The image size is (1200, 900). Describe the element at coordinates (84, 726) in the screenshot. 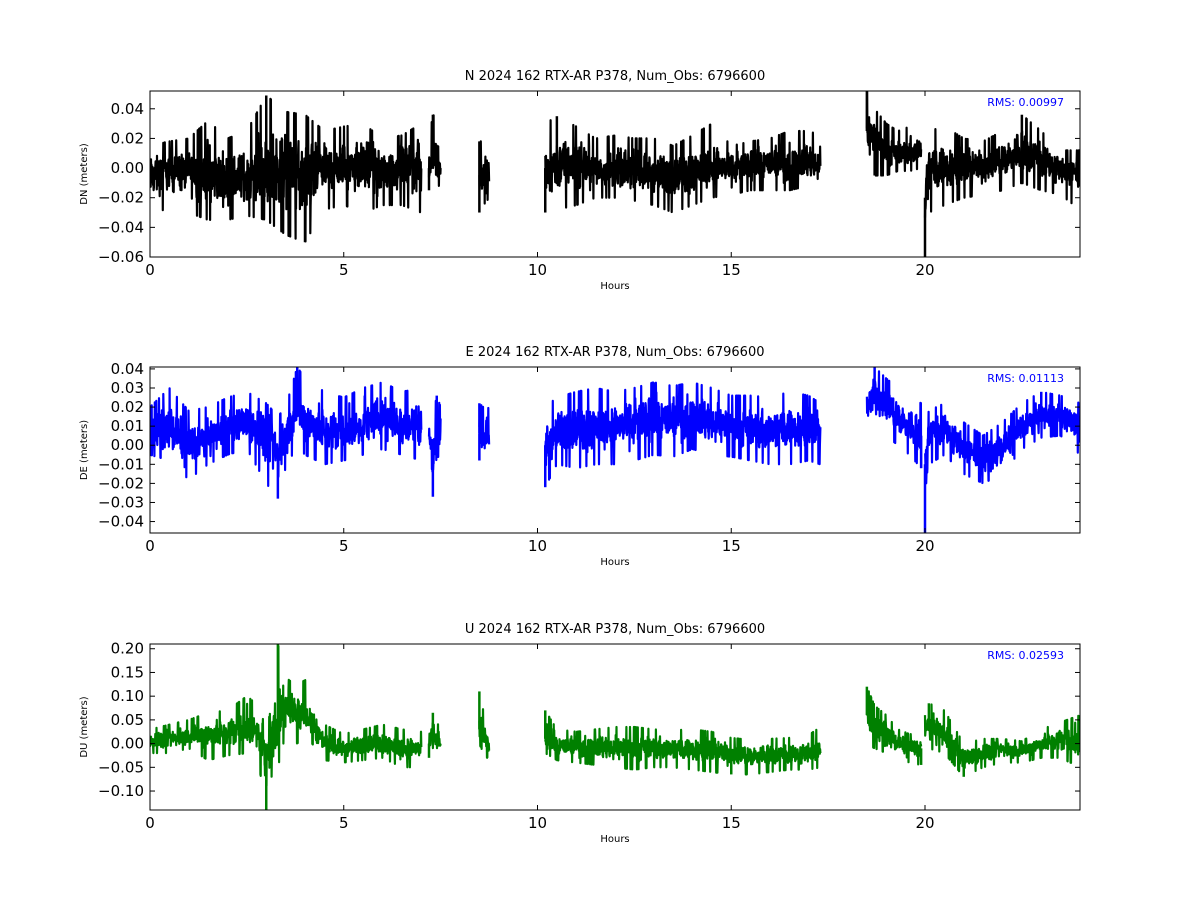

I see `y-axis-label: DU (meters)` at that location.